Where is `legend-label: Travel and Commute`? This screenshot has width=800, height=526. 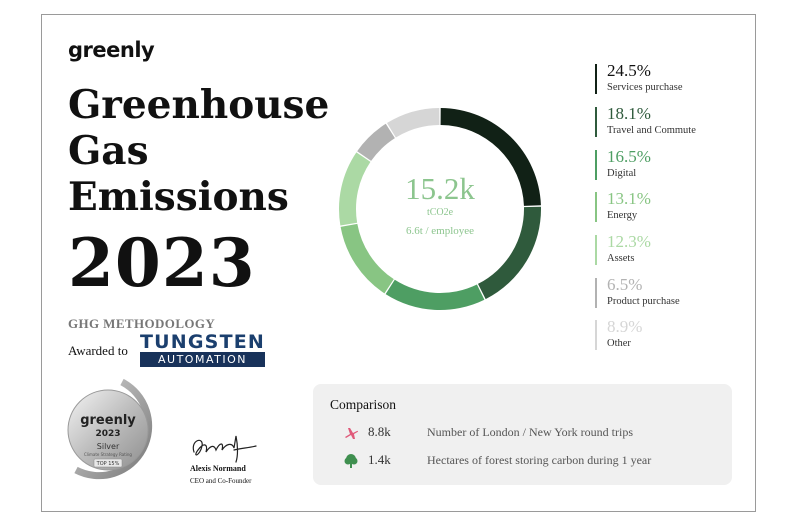
legend-label: Travel and Commute is located at coordinates (651, 130).